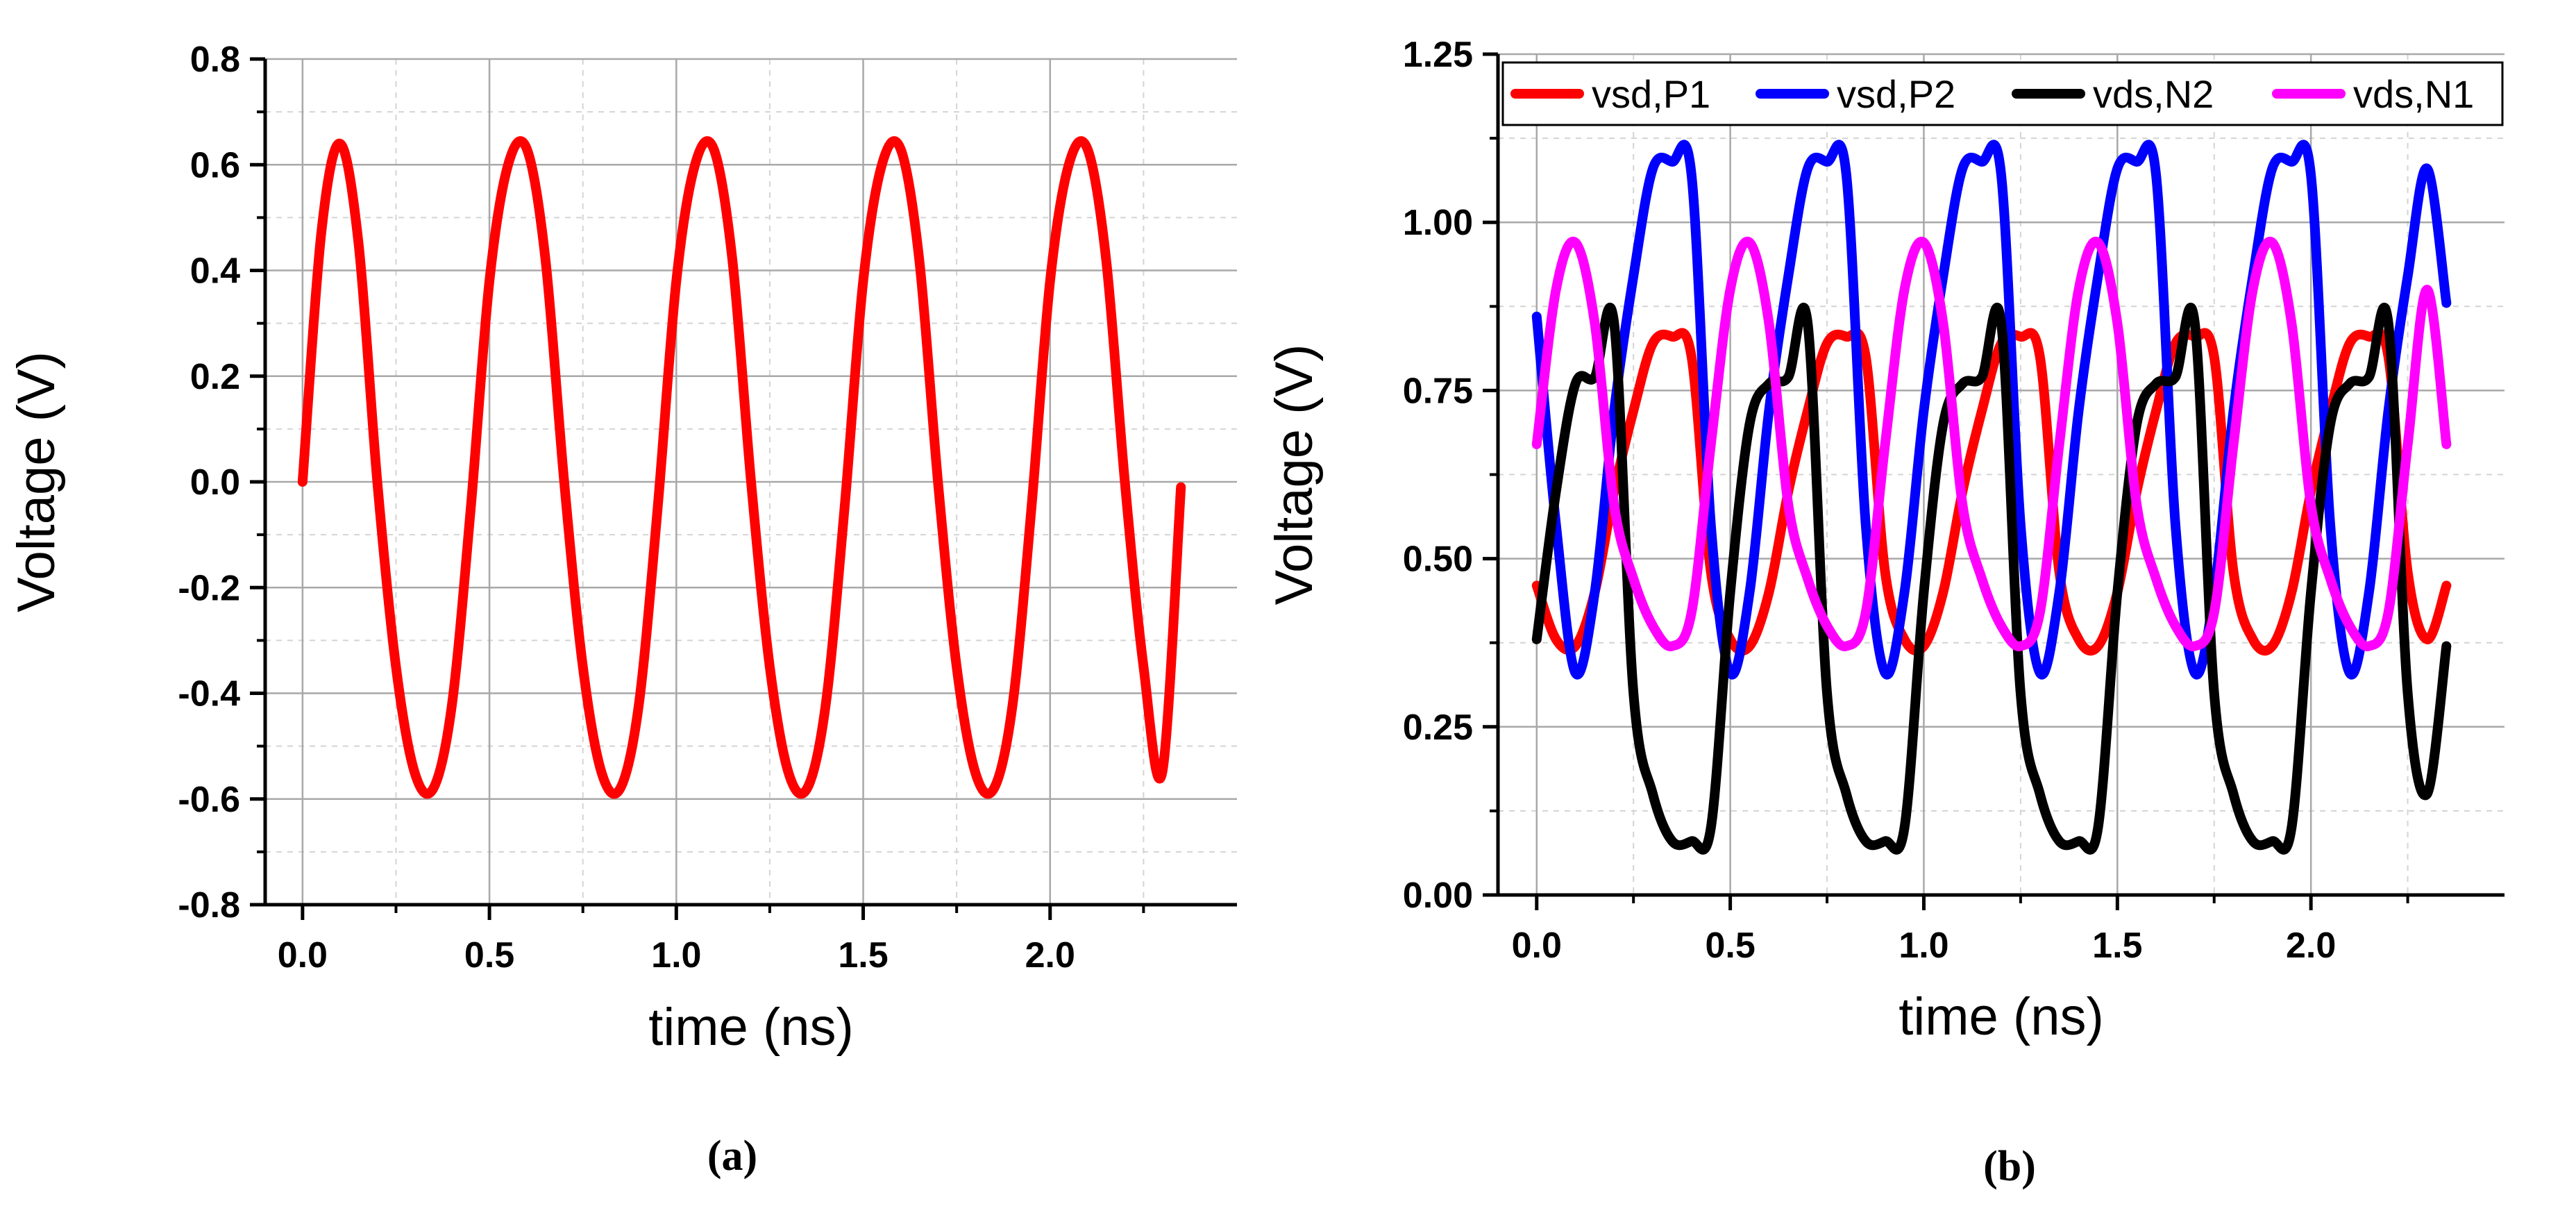  I want to click on y-tick-label: 0.0, so click(215, 482).